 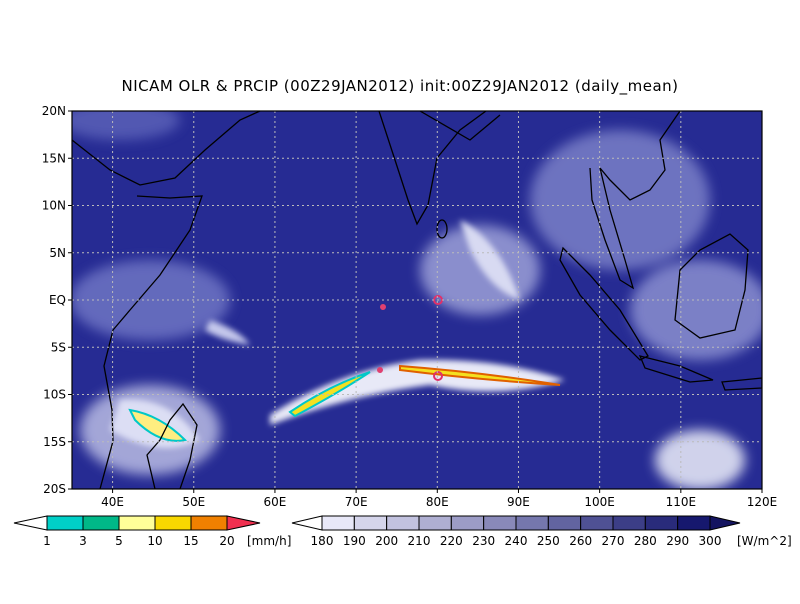 What do you see at coordinates (344, 368) in the screenshot?
I see `precip-patches` at bounding box center [344, 368].